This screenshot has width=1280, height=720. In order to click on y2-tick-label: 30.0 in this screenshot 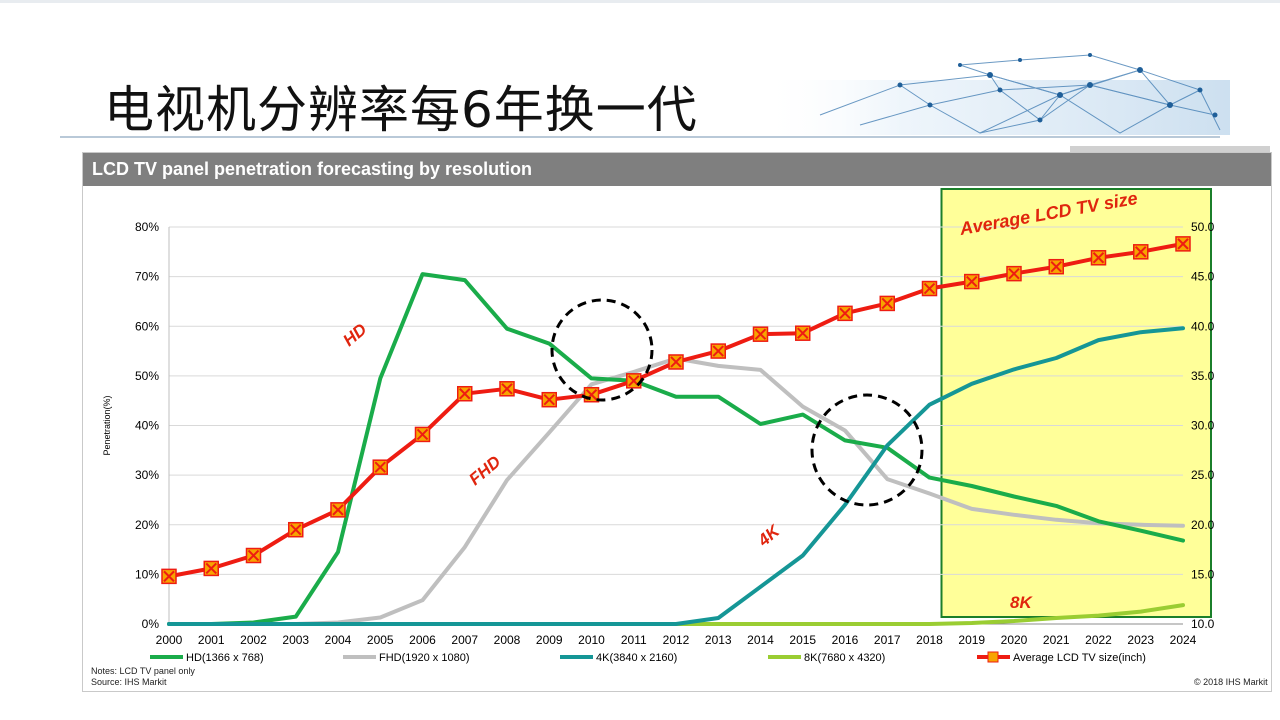, I will do `click(1203, 426)`.